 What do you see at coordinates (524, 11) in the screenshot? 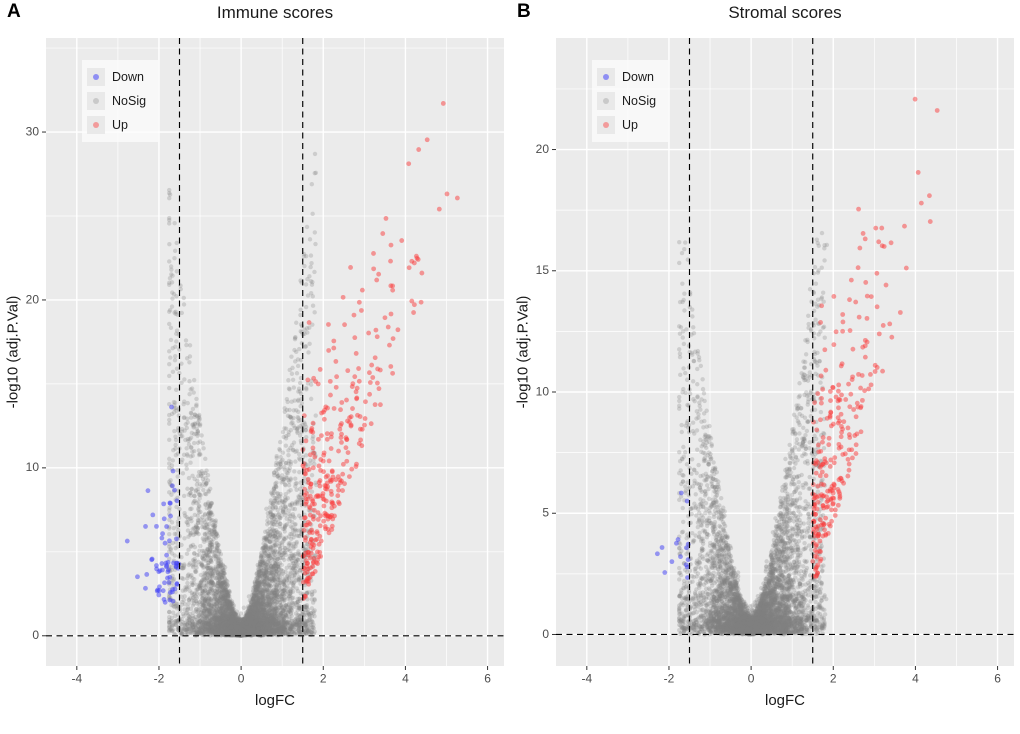
I see `panel-letter: B` at bounding box center [524, 11].